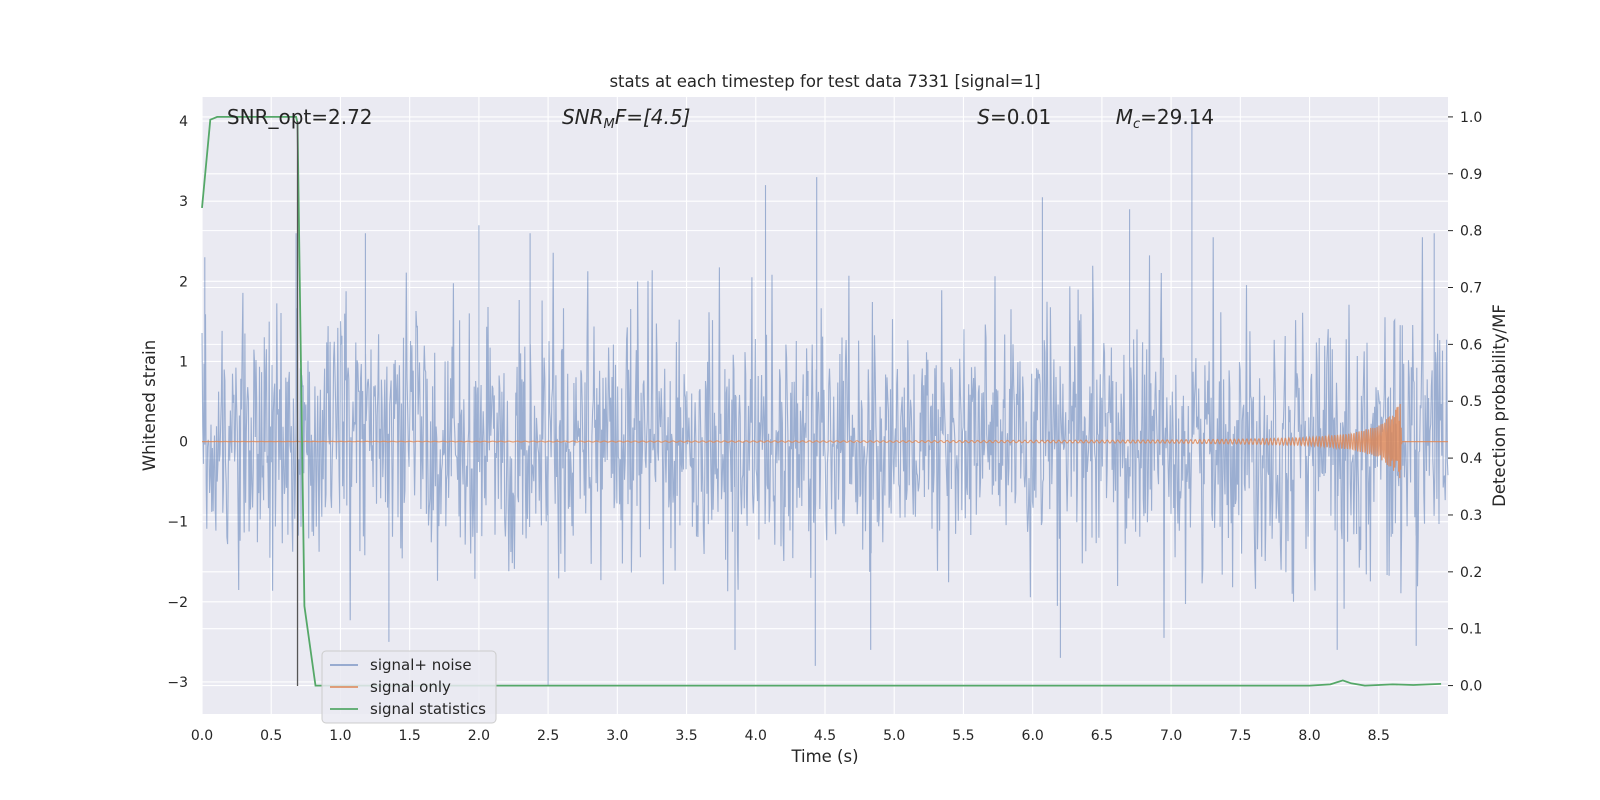 This screenshot has width=1600, height=800. What do you see at coordinates (340, 736) in the screenshot?
I see `x-tick-label: 1.0` at bounding box center [340, 736].